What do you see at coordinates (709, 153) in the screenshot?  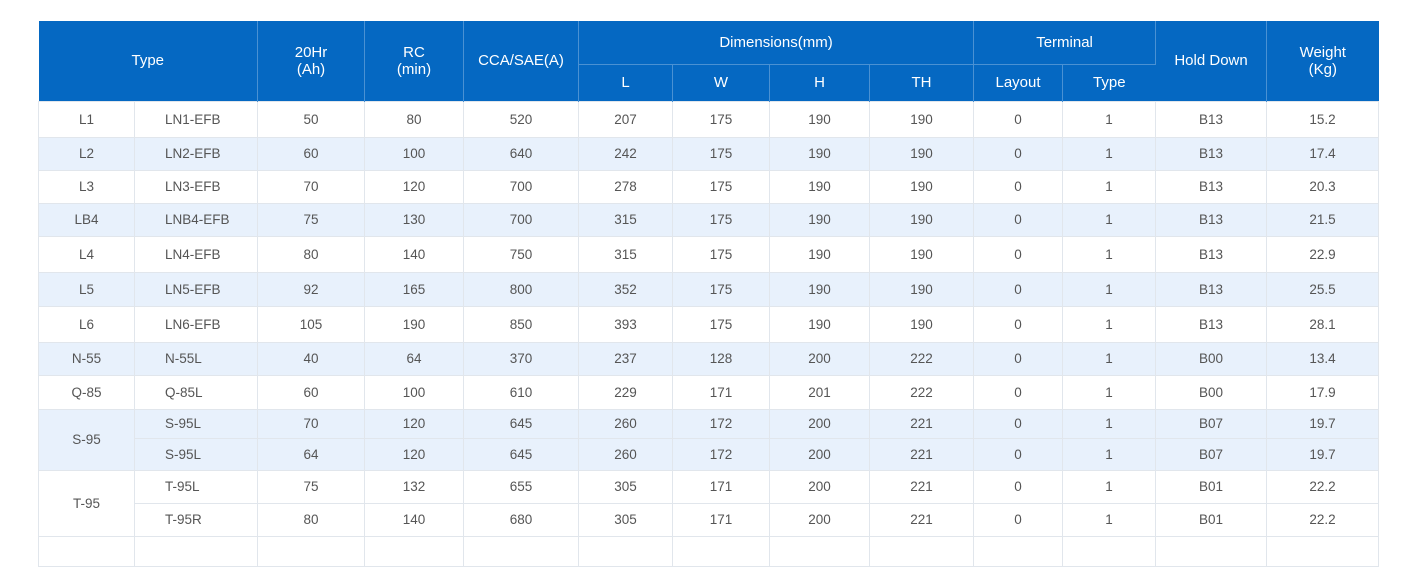 I see `table-row: L2 LN2-EFB 60 100 640 242 175 190 190 0 1 B13 17.4` at bounding box center [709, 153].